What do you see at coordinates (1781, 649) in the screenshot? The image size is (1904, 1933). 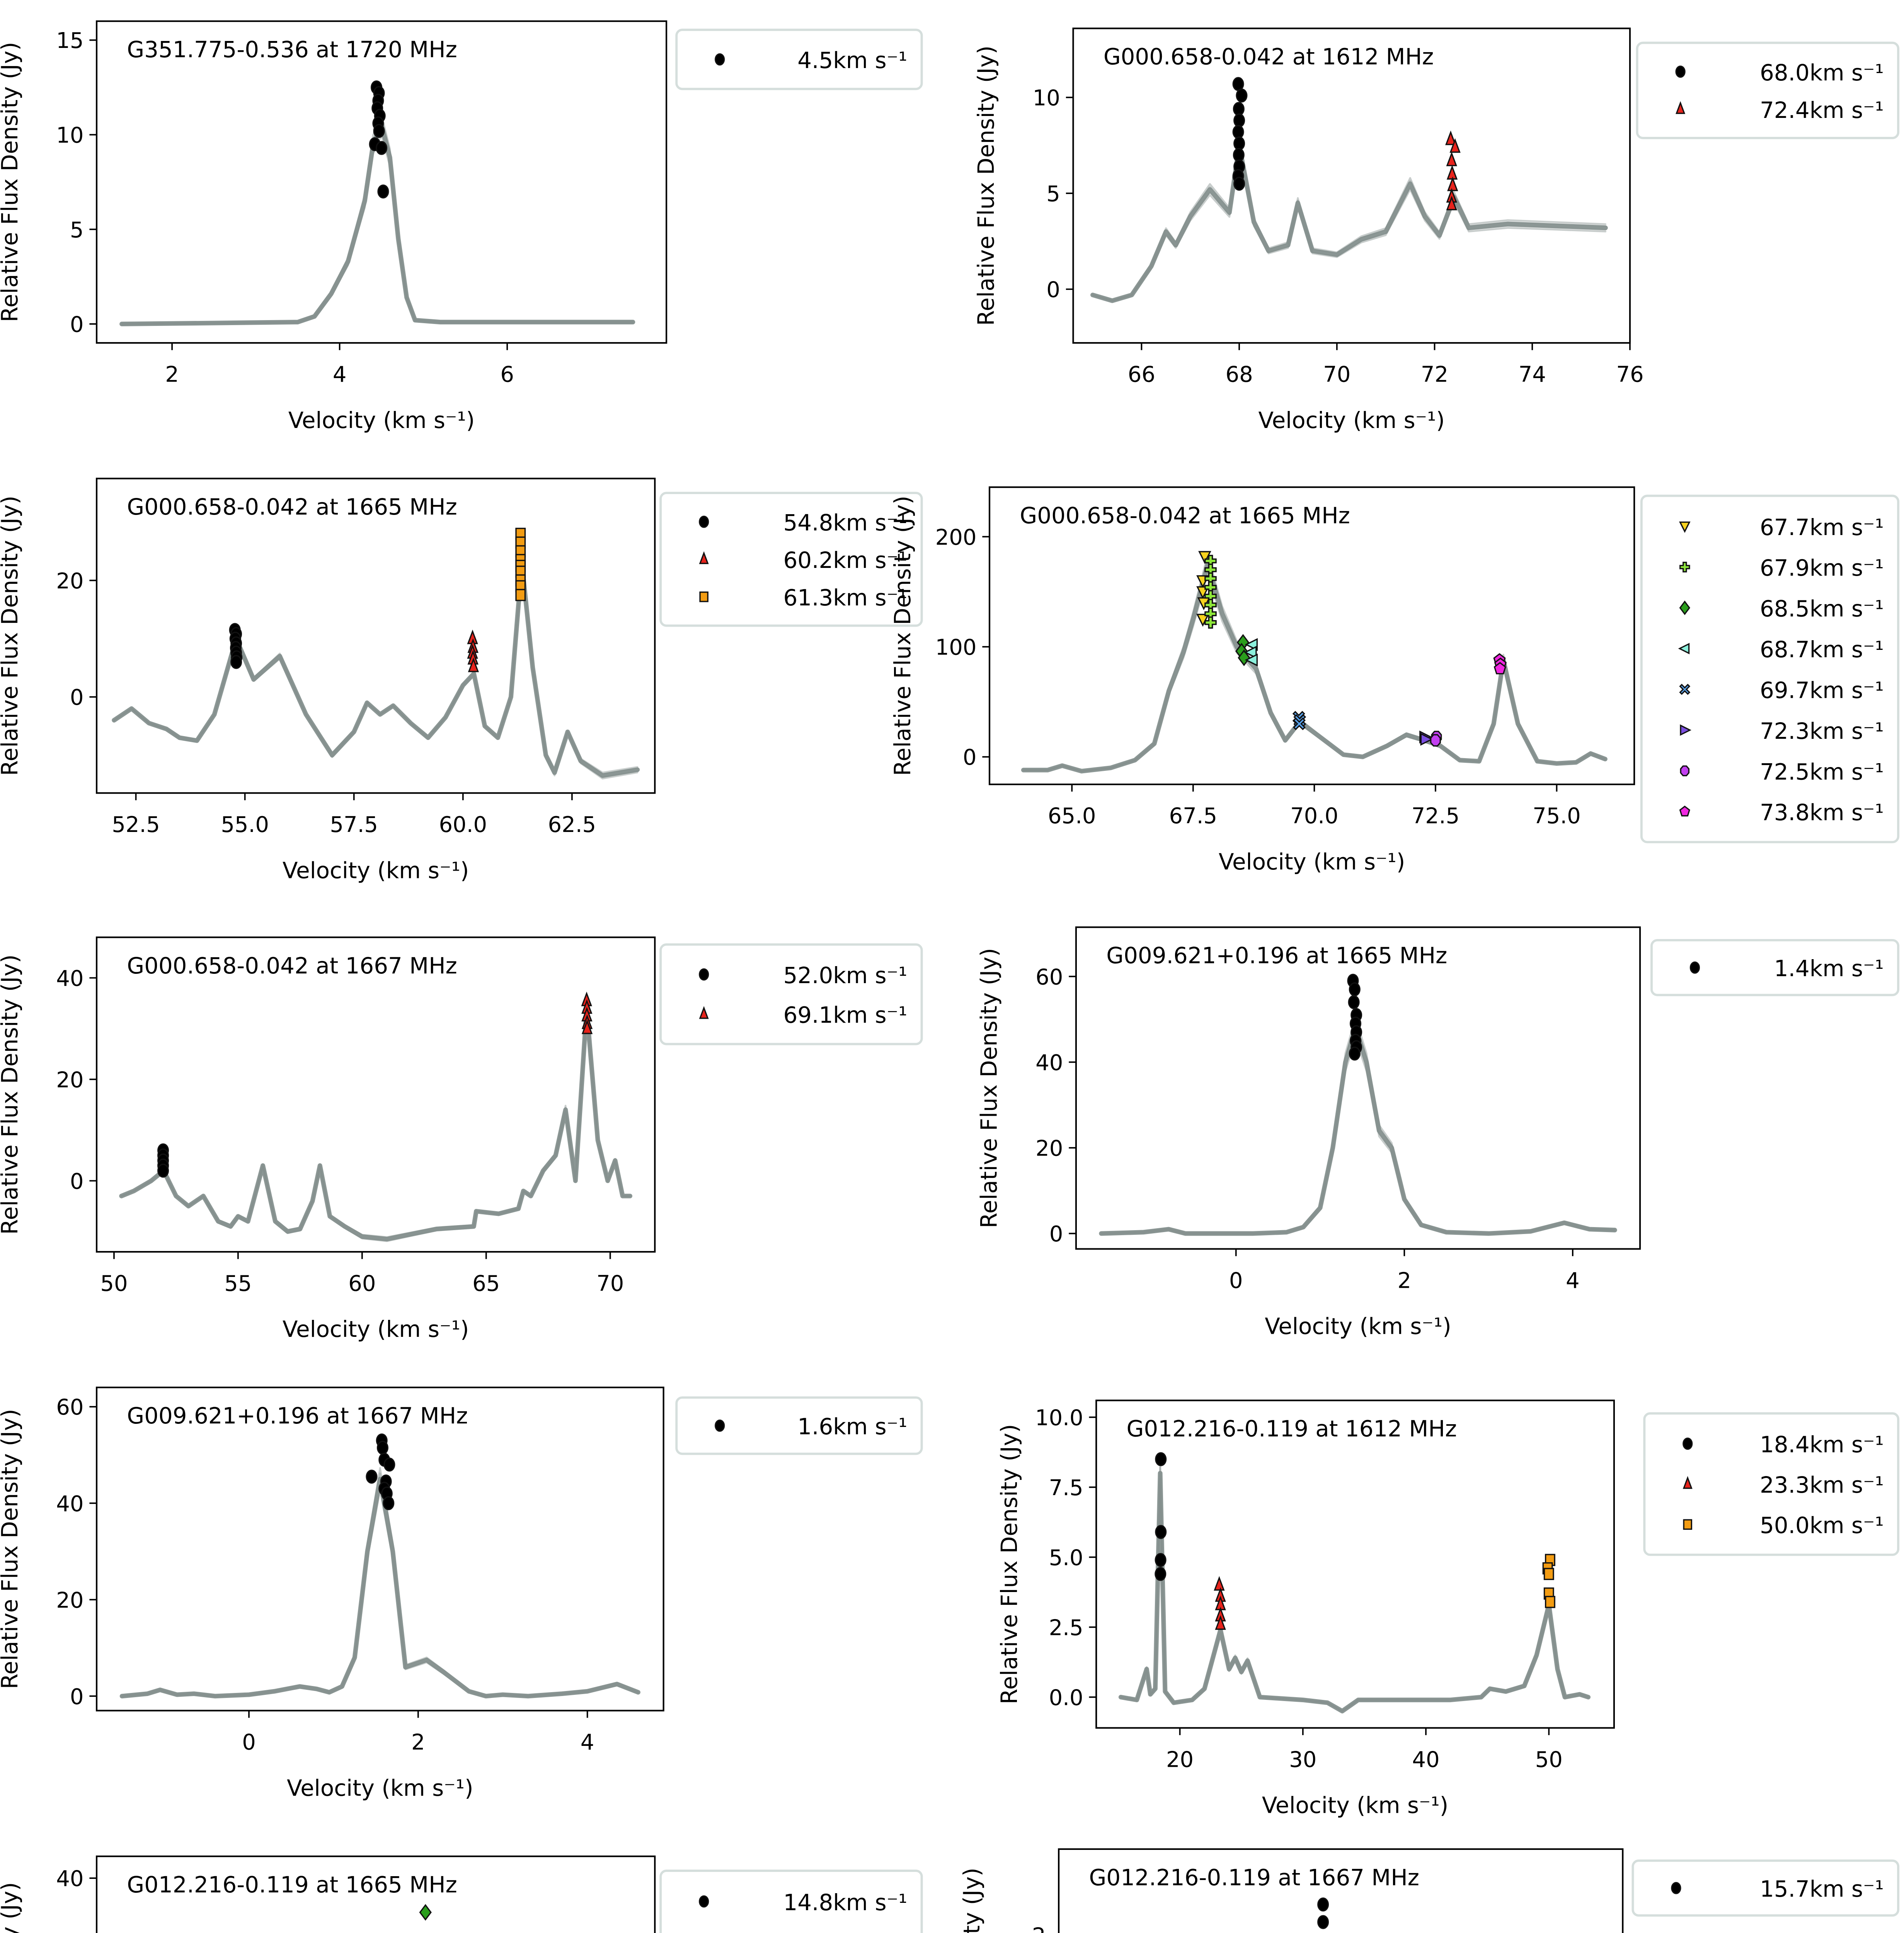 I see `legend-entry: 68.7km s⁻¹` at bounding box center [1781, 649].